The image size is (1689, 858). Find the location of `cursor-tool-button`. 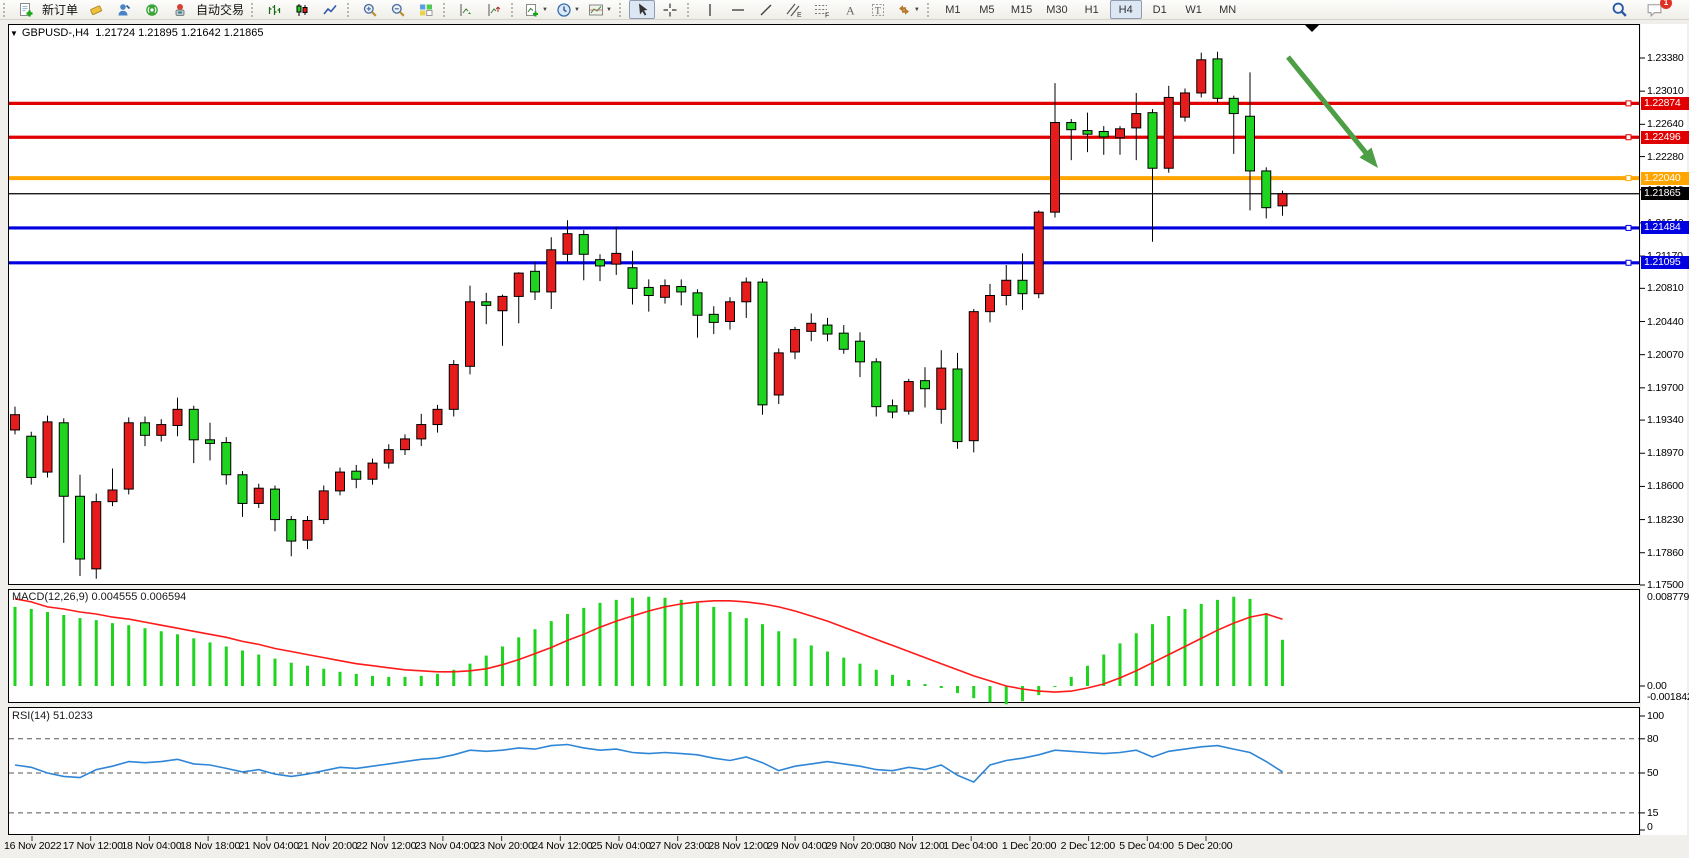

cursor-tool-button is located at coordinates (641, 9).